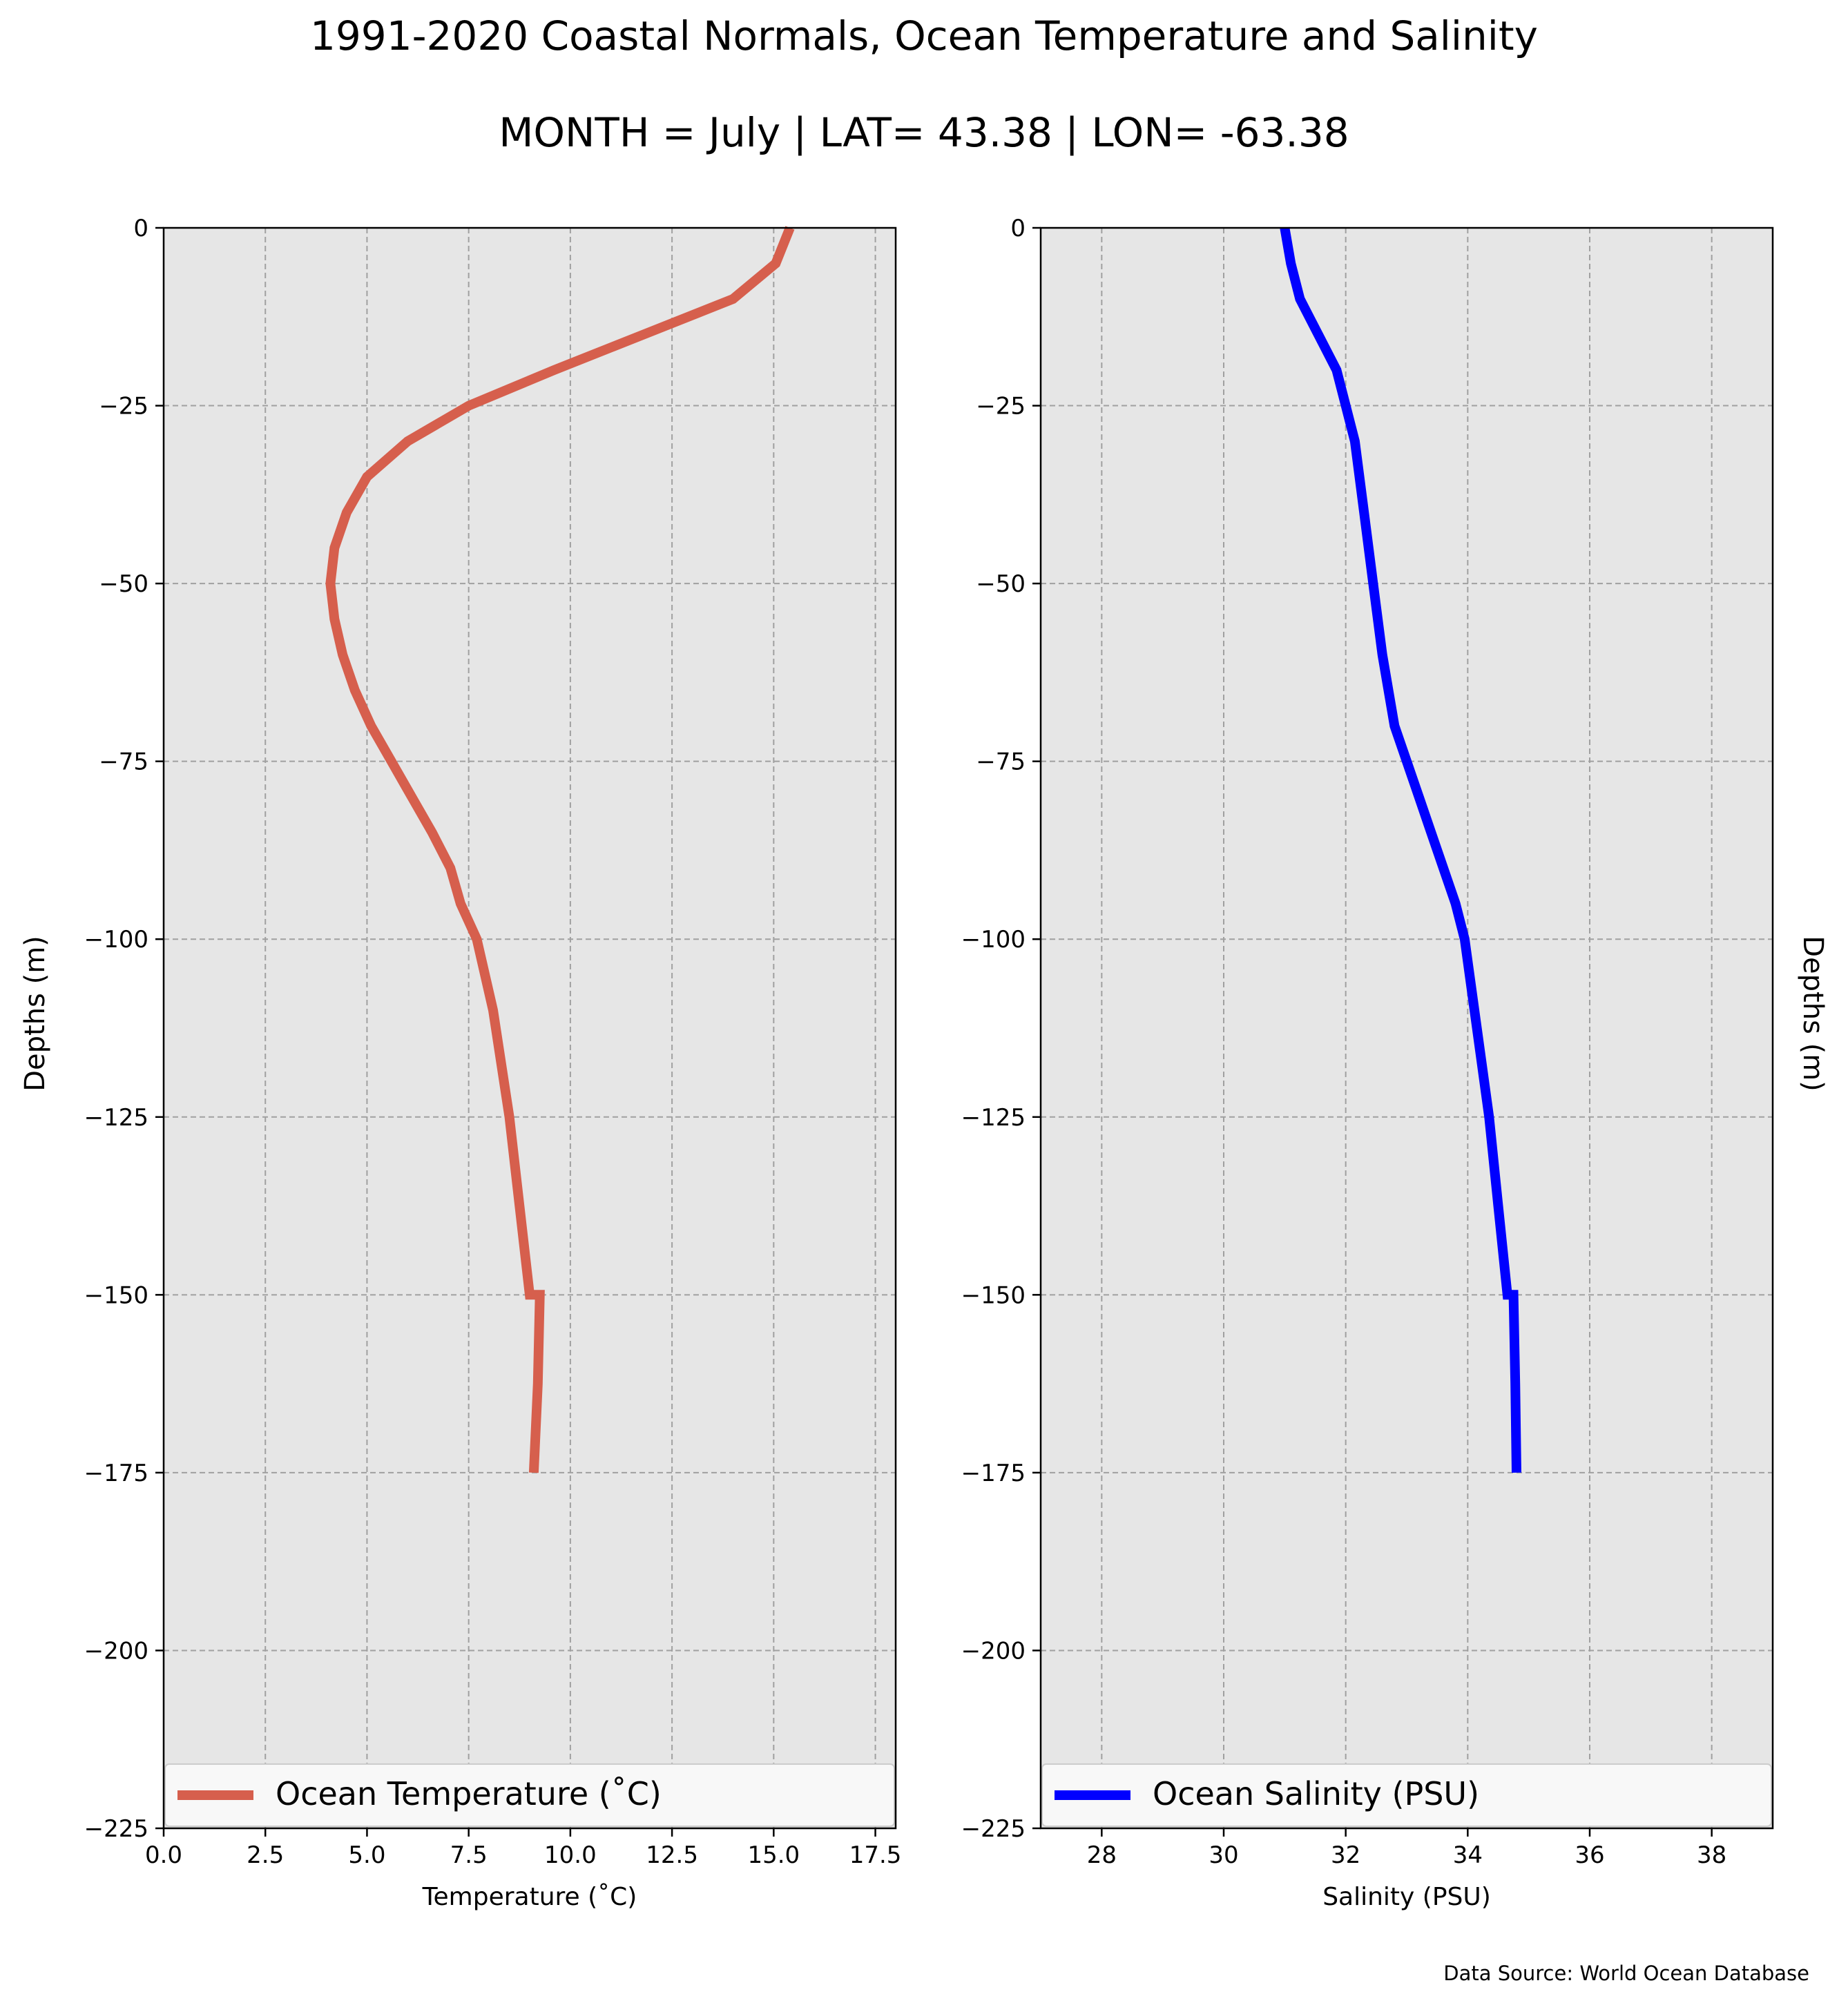 The height and width of the screenshot is (2003, 1848). What do you see at coordinates (672, 1855) in the screenshot?
I see `temp-xtick-label: 12.5` at bounding box center [672, 1855].